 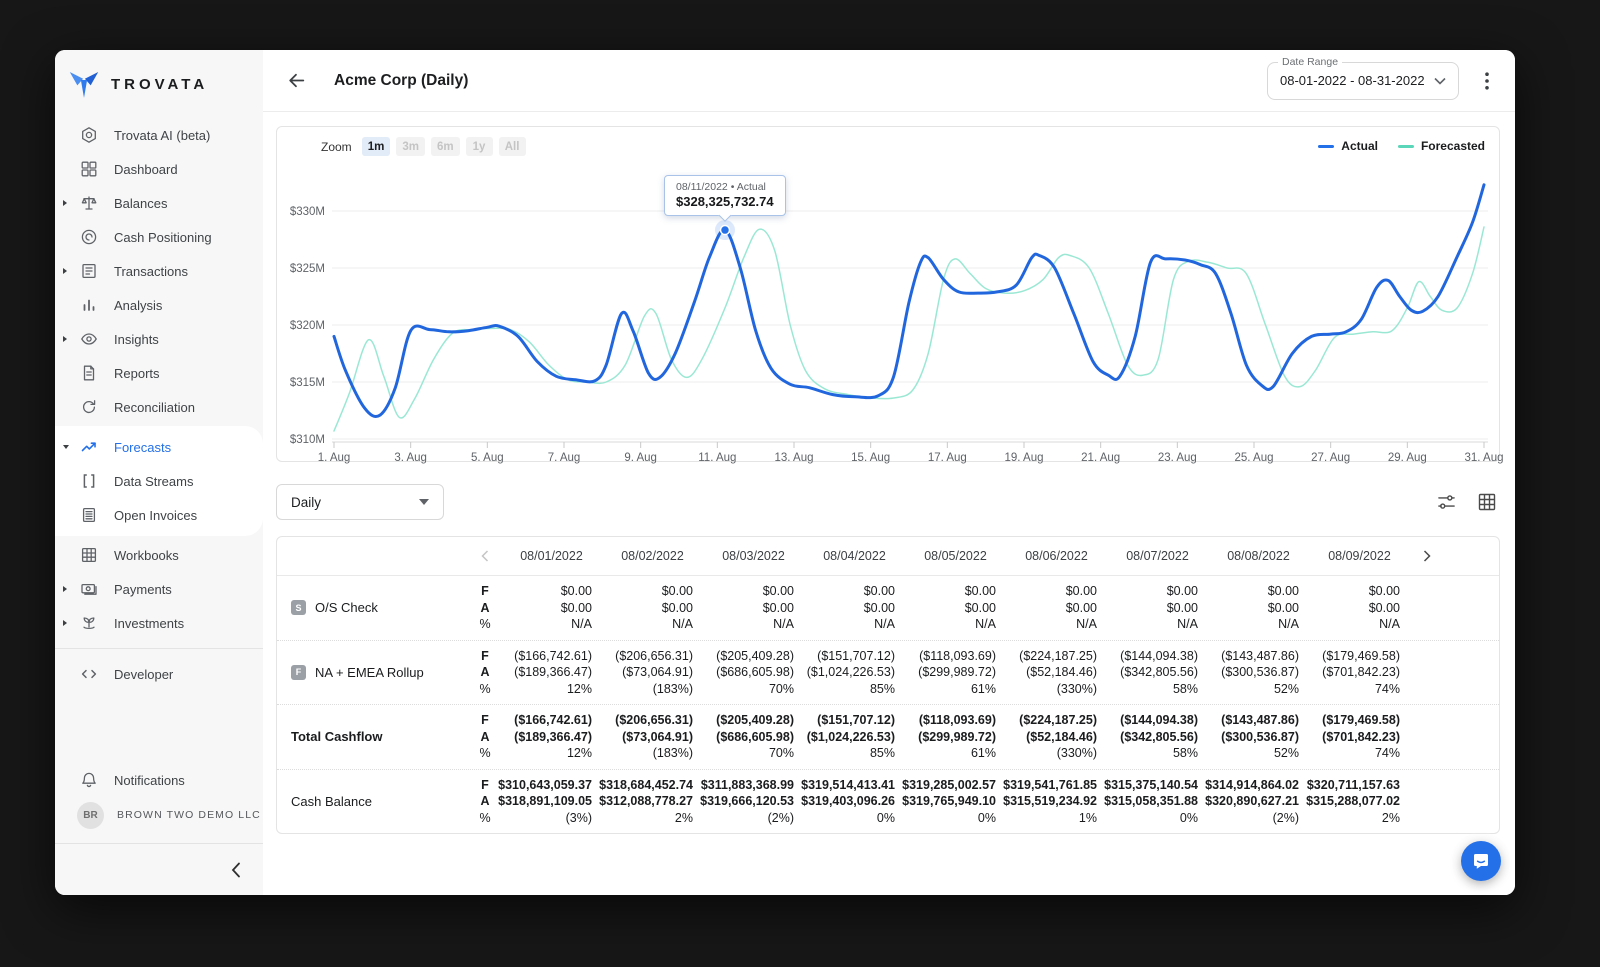 I want to click on sidebar-bottom: Notifications BR BROWN TWO DEMO LLC, so click(x=159, y=829).